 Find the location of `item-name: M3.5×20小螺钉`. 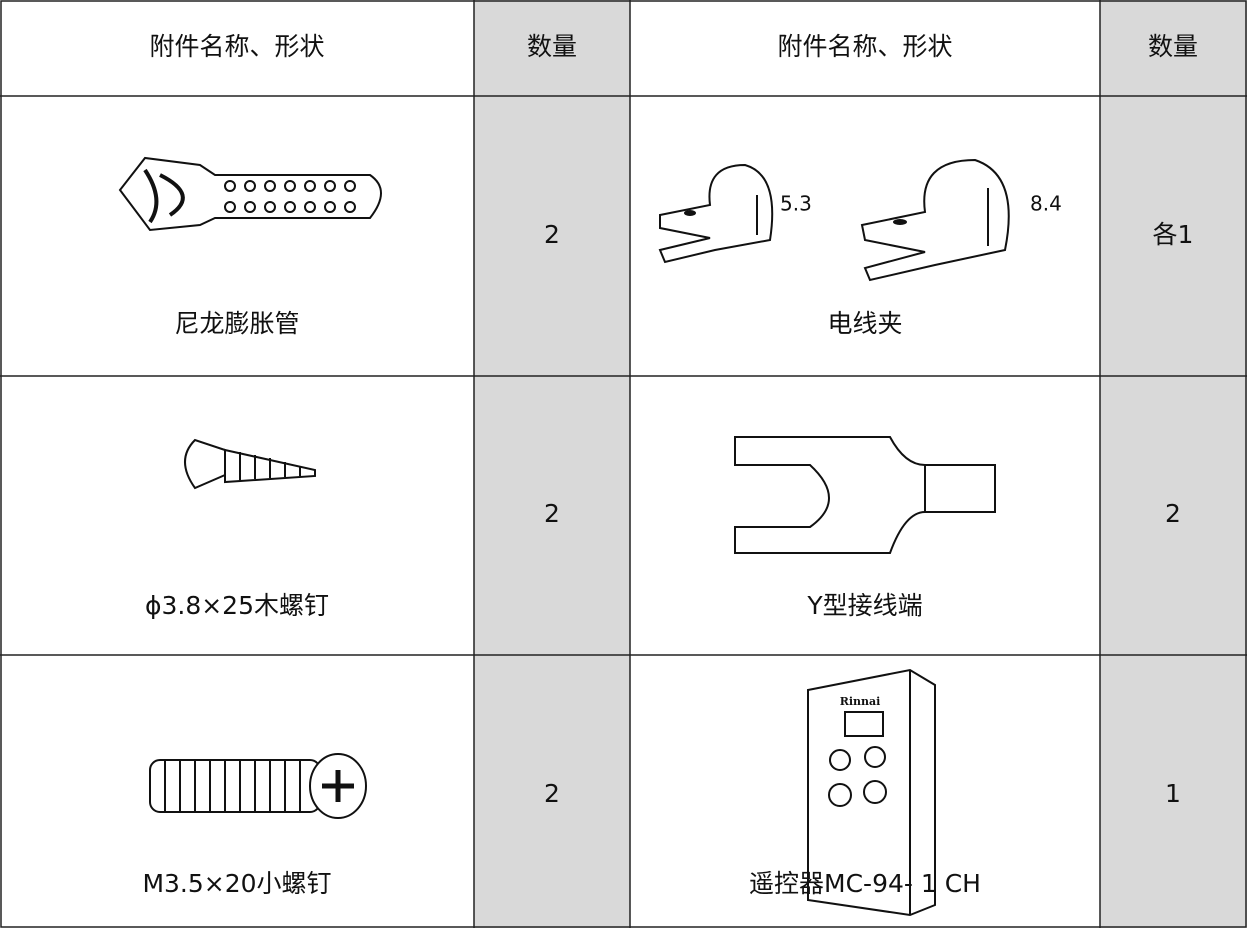

item-name: M3.5×20小螺钉 is located at coordinates (236, 883).